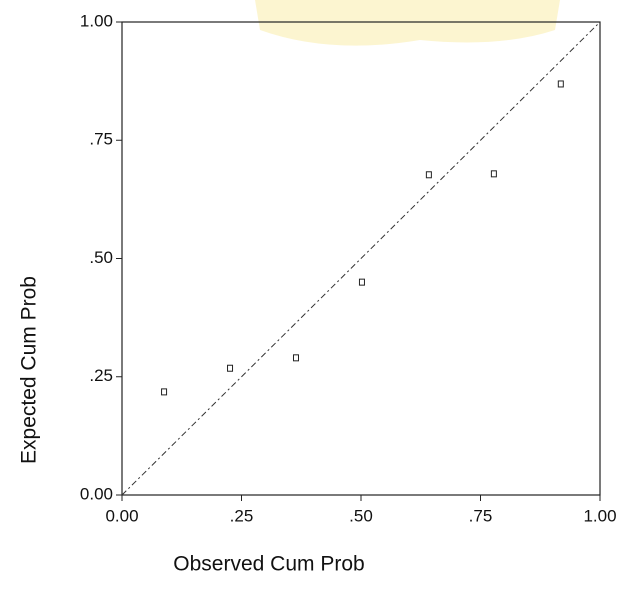 This screenshot has height=603, width=627. I want to click on y-tick-label: .75, so click(101, 139).